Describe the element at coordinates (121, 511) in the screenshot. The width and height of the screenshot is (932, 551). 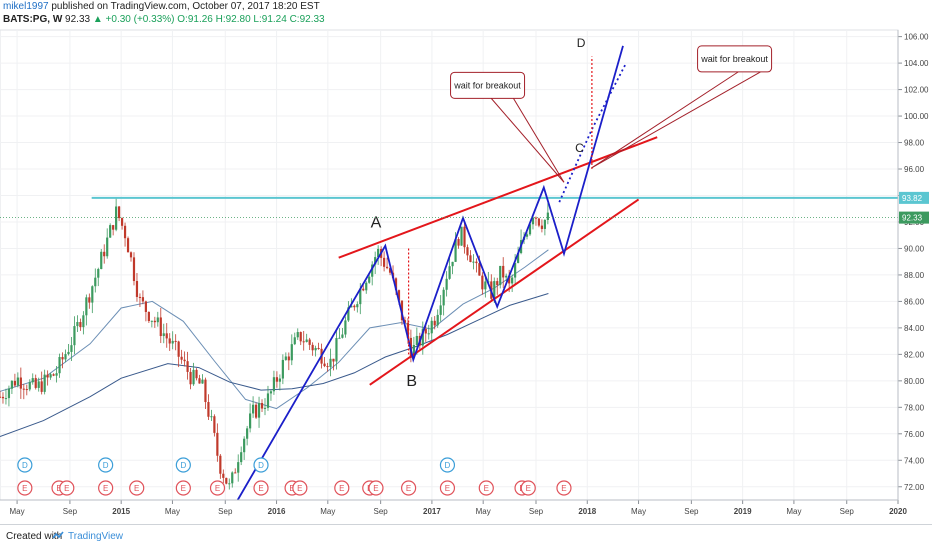
I see `x-tick-label: 2015` at that location.